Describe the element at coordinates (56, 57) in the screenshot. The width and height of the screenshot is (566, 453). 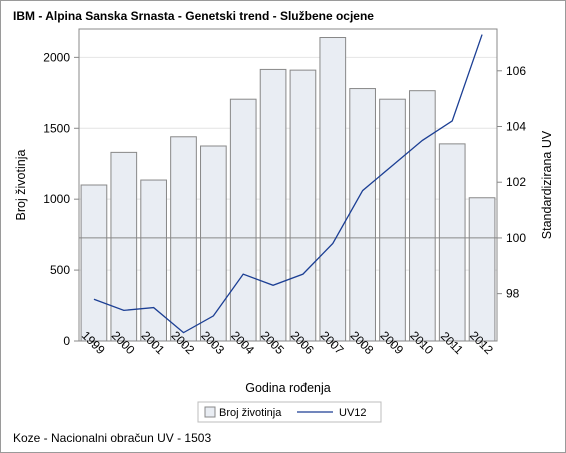
I see `y-tick-label: 2000` at that location.